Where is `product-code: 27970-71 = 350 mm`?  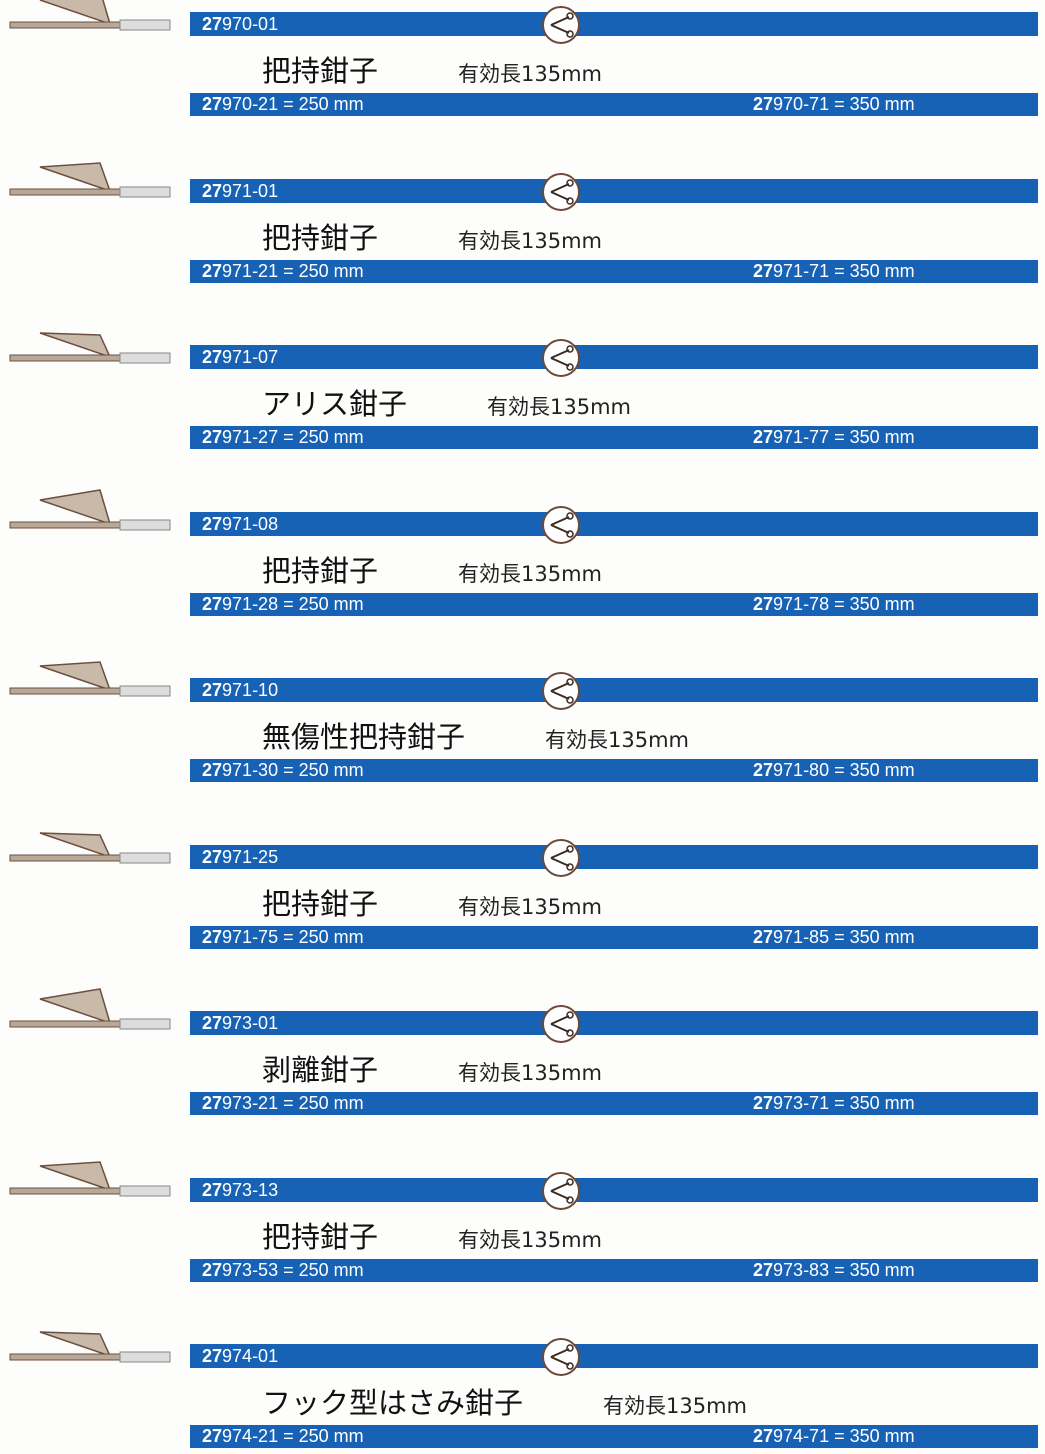 product-code: 27970-71 = 350 mm is located at coordinates (834, 104).